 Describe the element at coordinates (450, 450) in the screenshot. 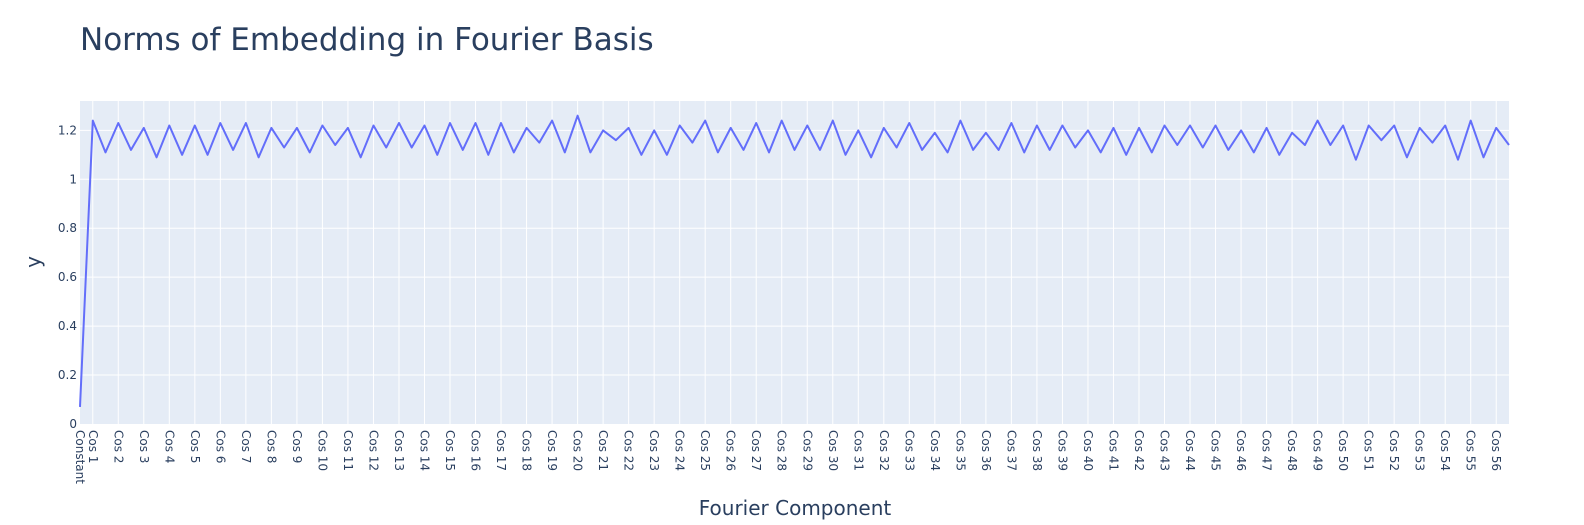

I see `x-tick-label: Cos 15` at that location.